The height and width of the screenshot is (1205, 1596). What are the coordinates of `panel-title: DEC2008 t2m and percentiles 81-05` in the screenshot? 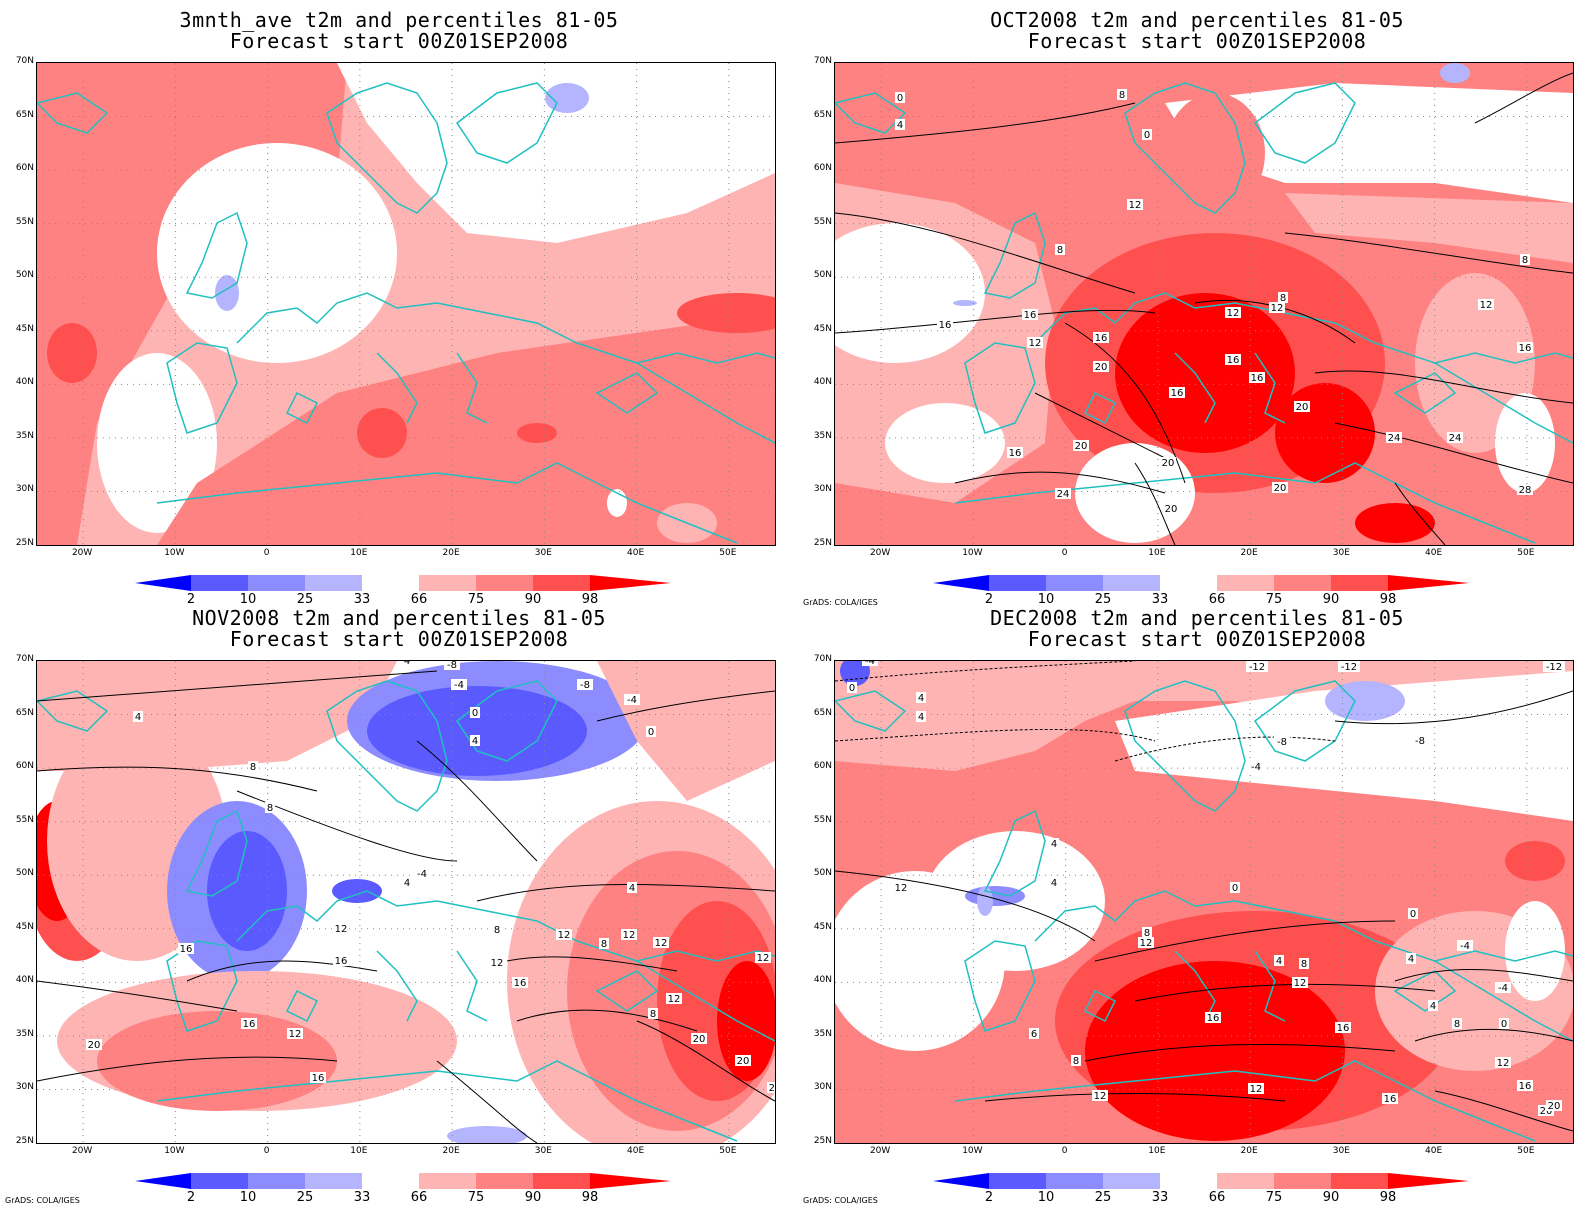 It's located at (1197, 618).